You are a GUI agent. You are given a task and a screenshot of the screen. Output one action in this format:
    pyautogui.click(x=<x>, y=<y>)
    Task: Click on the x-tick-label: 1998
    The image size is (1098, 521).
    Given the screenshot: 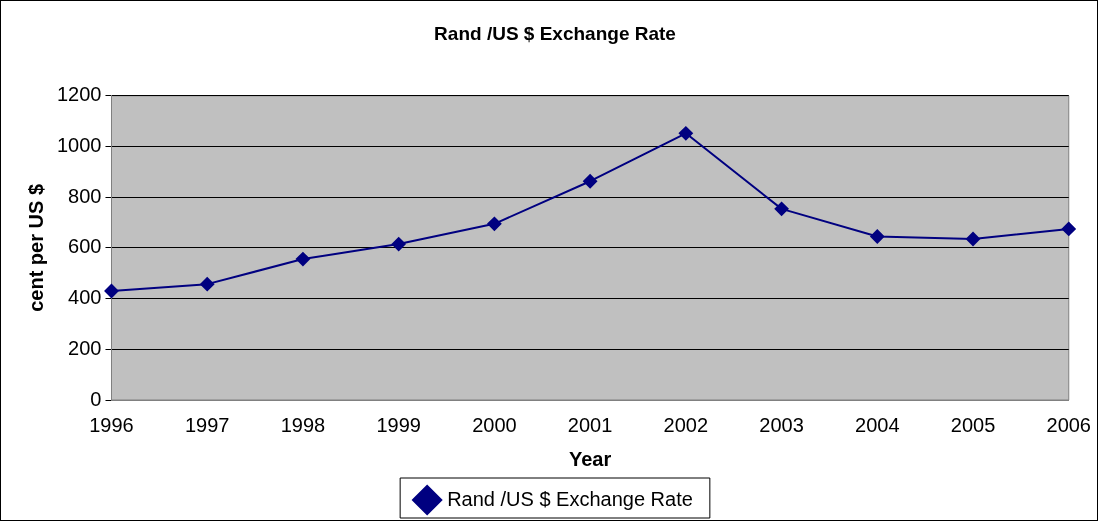 What is the action you would take?
    pyautogui.click(x=303, y=424)
    